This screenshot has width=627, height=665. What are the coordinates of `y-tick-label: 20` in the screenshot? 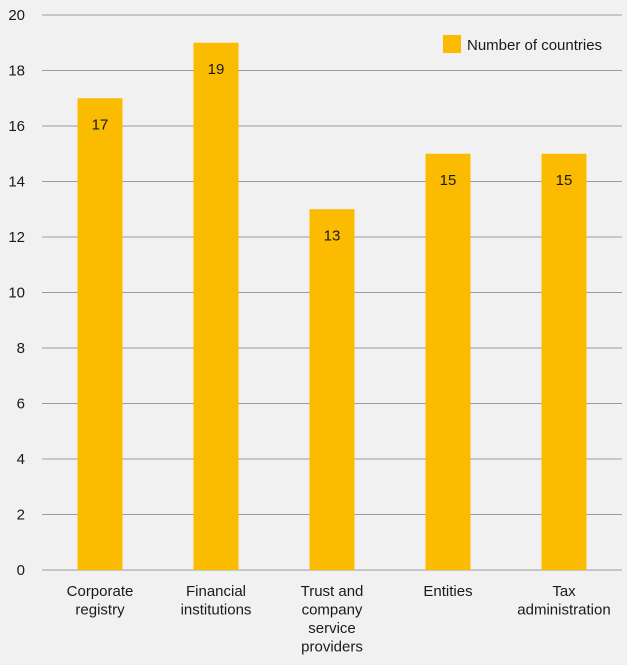 It's located at (16, 15).